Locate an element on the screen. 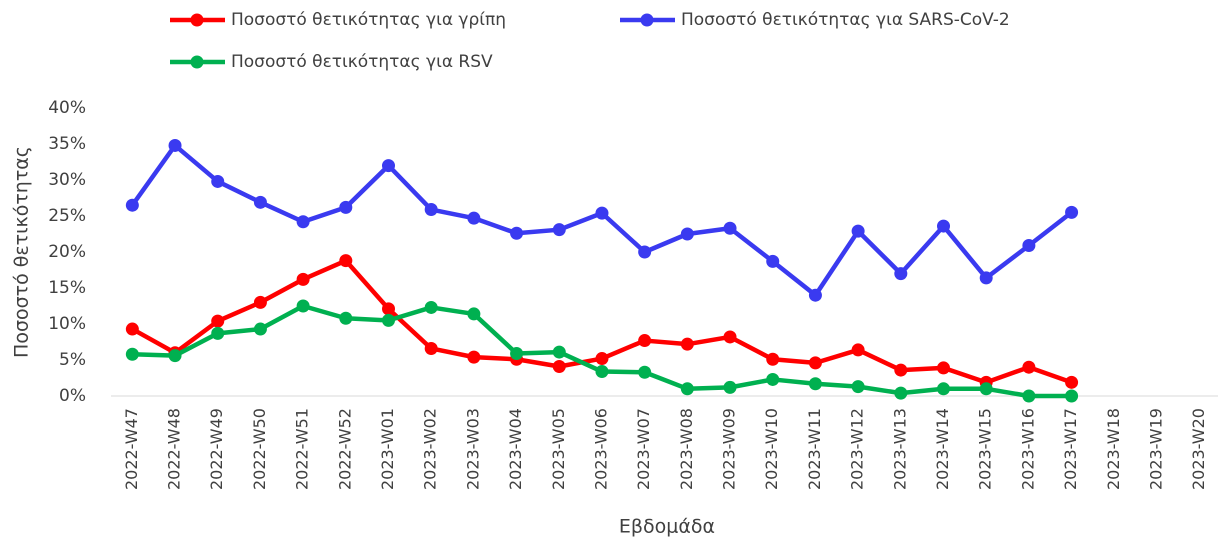  y-tick-label: 0% is located at coordinates (72, 396).